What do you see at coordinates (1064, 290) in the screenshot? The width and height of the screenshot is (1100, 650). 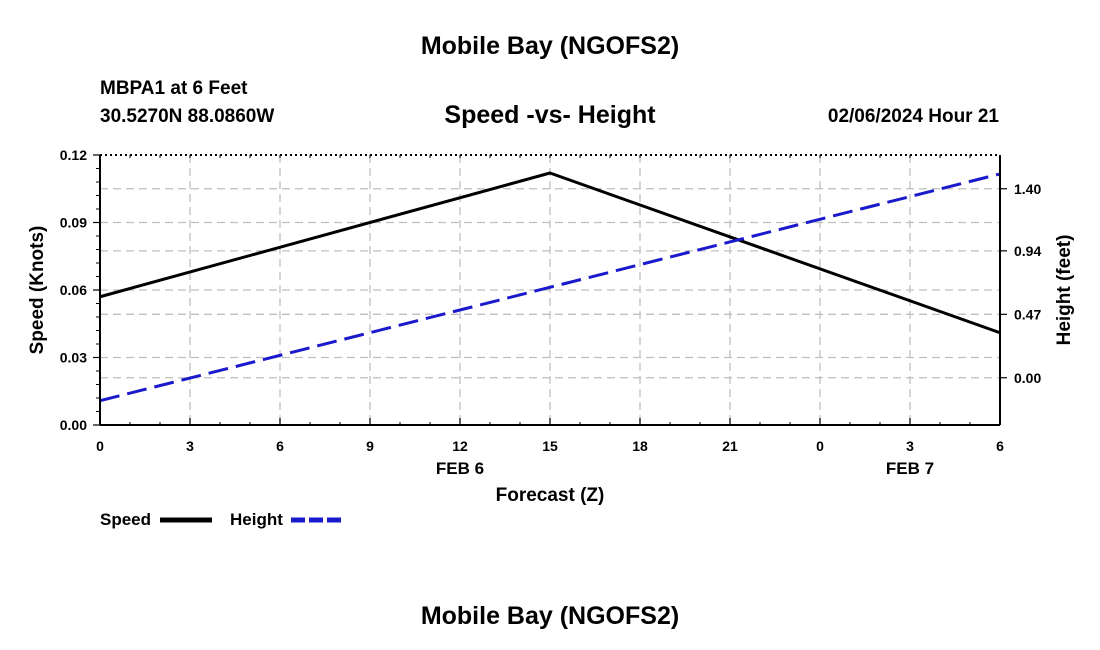 I see `y2-axis-title: Height (feet)` at bounding box center [1064, 290].